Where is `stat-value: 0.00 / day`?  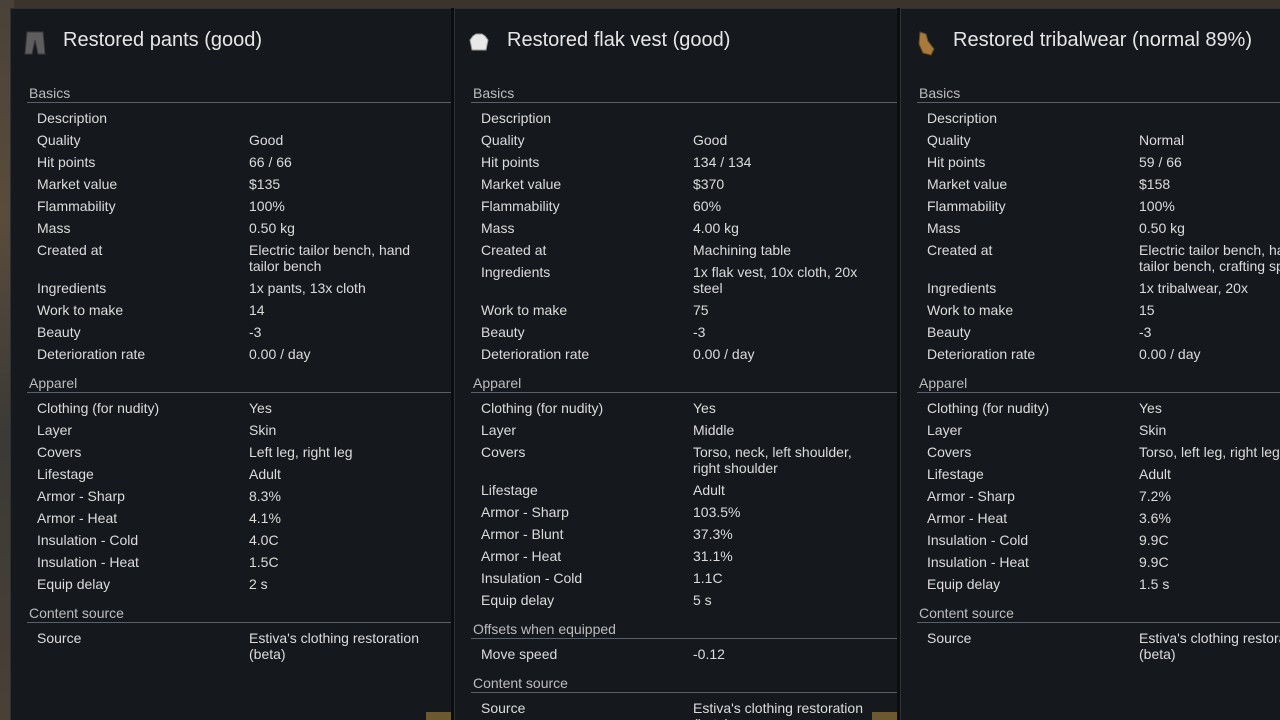 stat-value: 0.00 / day is located at coordinates (724, 354).